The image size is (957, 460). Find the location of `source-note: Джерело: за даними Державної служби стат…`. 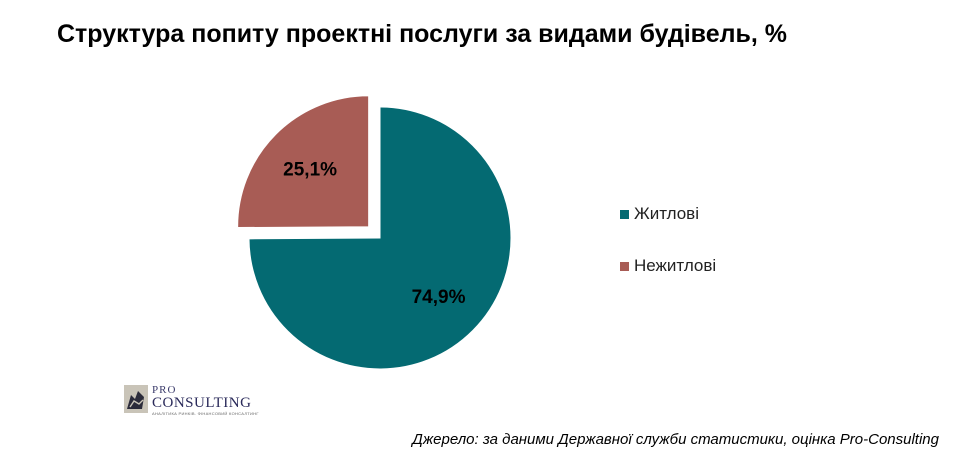

source-note: Джерело: за даними Державної служби стат… is located at coordinates (675, 439).